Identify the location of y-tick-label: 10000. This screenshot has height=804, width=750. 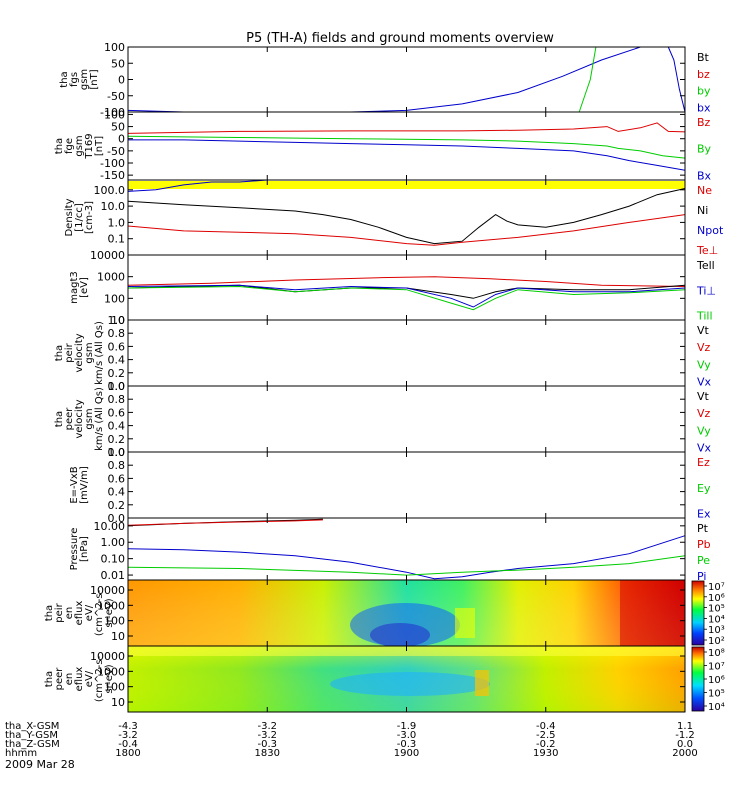
(107, 656).